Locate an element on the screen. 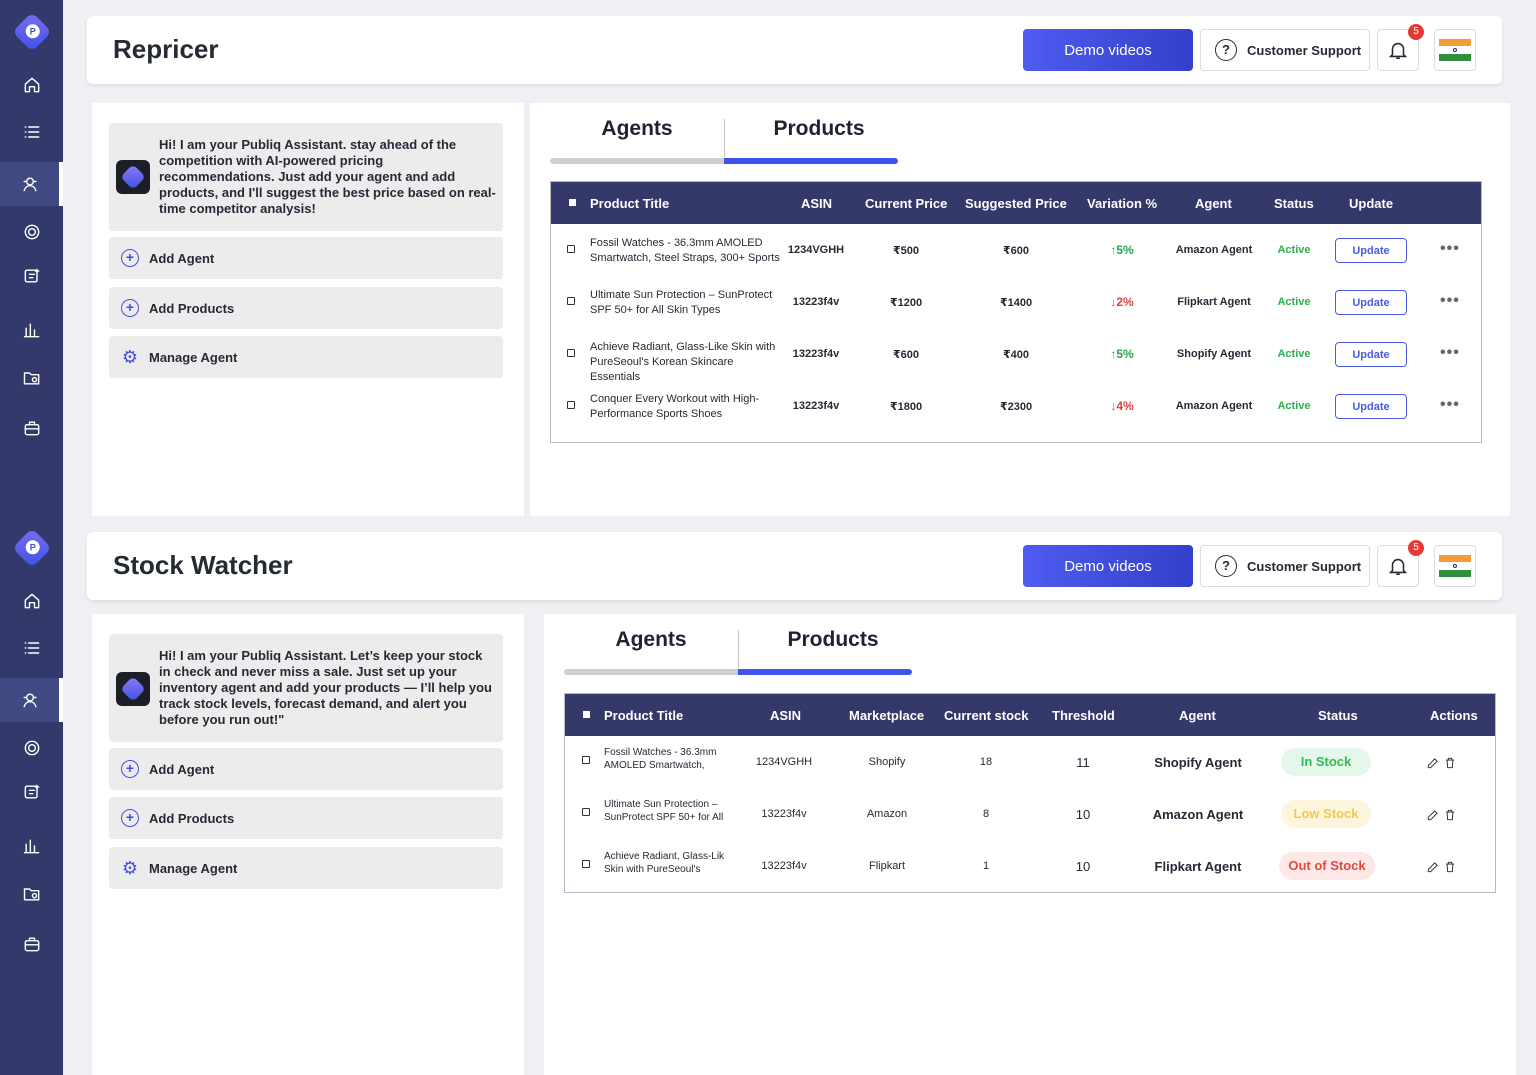 The height and width of the screenshot is (1075, 1536). india-flag-icon is located at coordinates (1455, 50).